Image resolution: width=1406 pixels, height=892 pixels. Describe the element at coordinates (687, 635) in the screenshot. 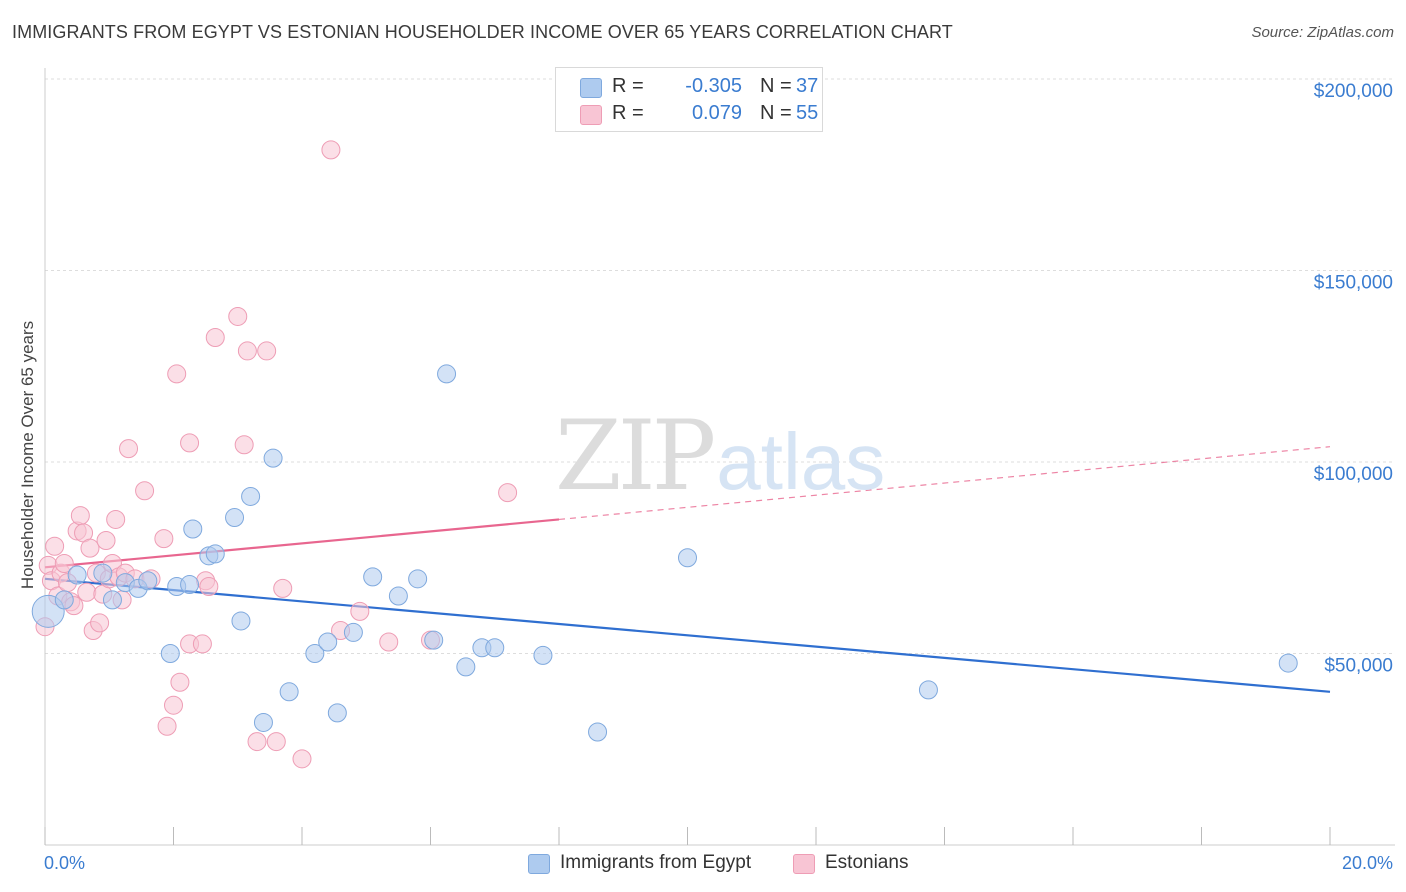

I see `egypt-trend-line` at that location.